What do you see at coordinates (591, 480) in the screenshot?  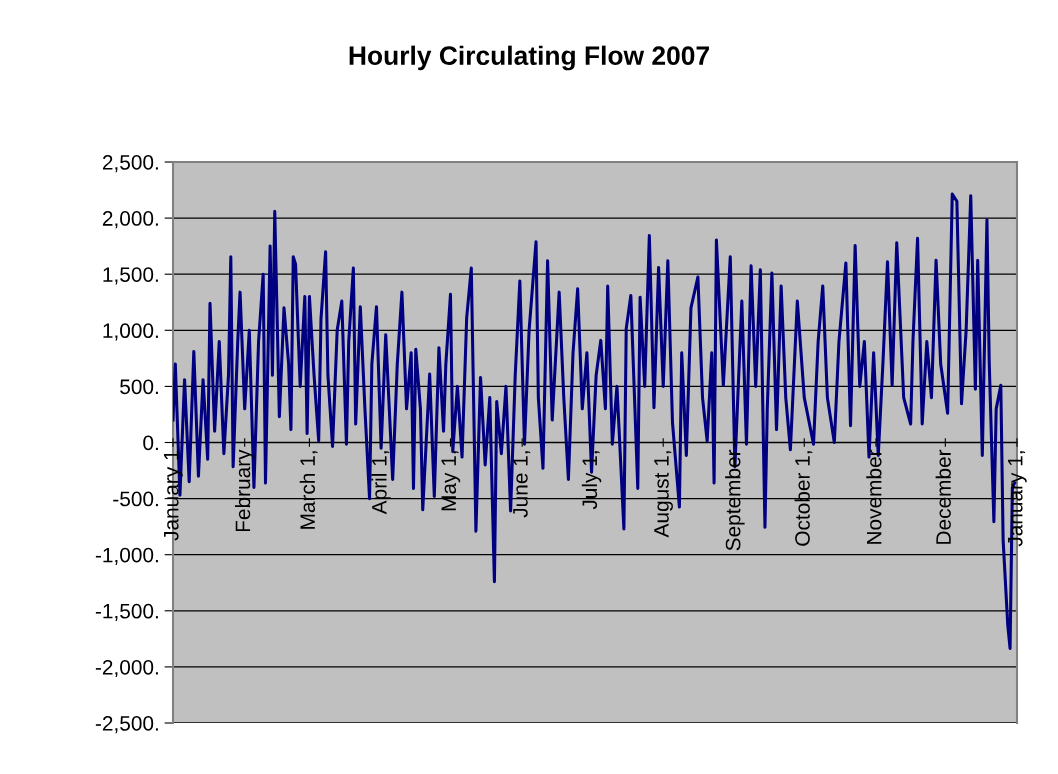 I see `x-tick-label: July 1,` at bounding box center [591, 480].